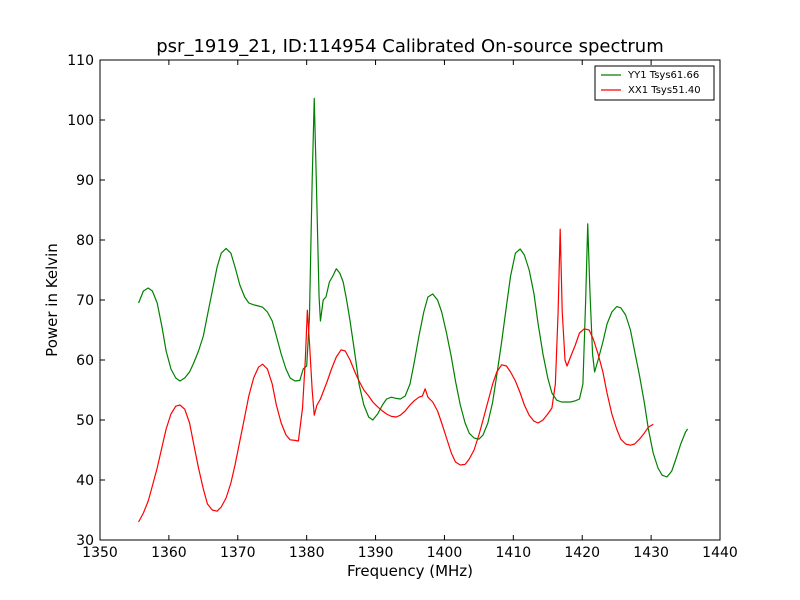 This screenshot has width=800, height=600. Describe the element at coordinates (663, 75) in the screenshot. I see `legend-entry-yy1: YY1 Tsys61.66` at that location.